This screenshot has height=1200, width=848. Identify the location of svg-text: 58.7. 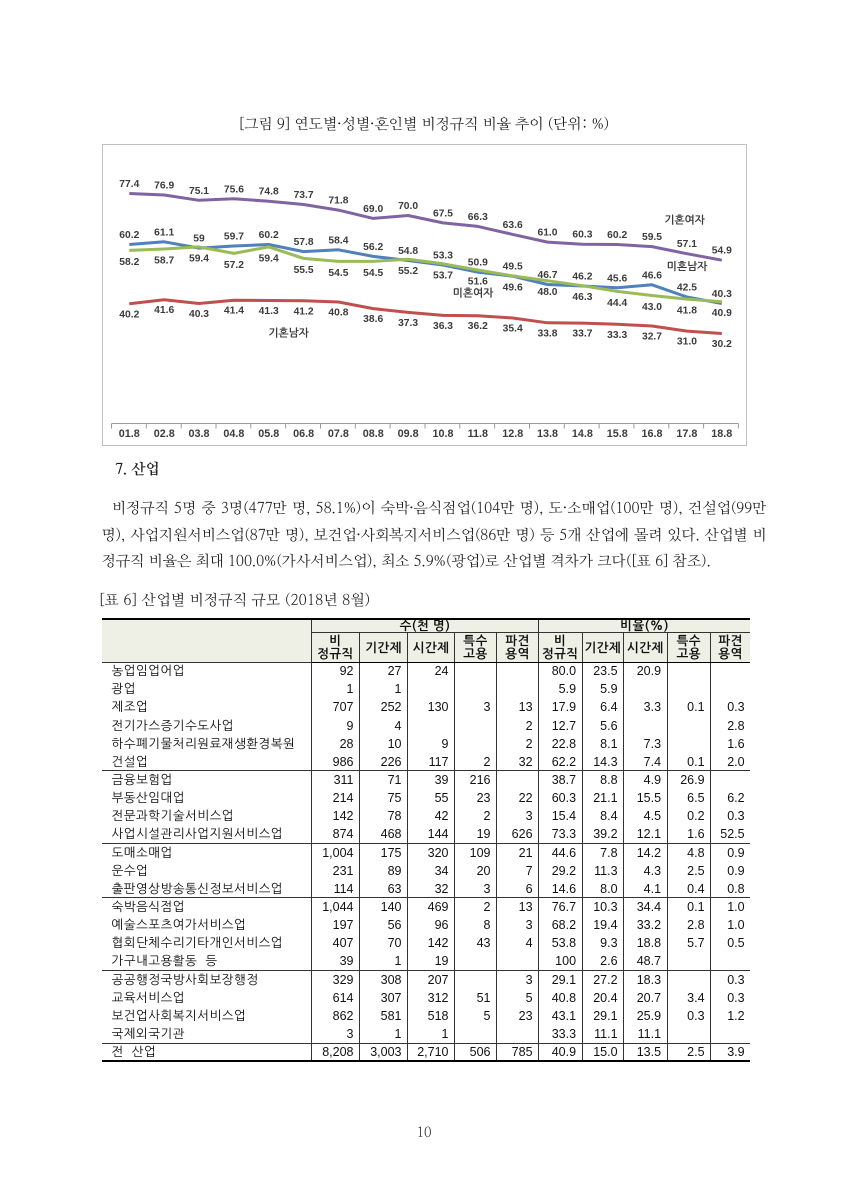
(164, 261).